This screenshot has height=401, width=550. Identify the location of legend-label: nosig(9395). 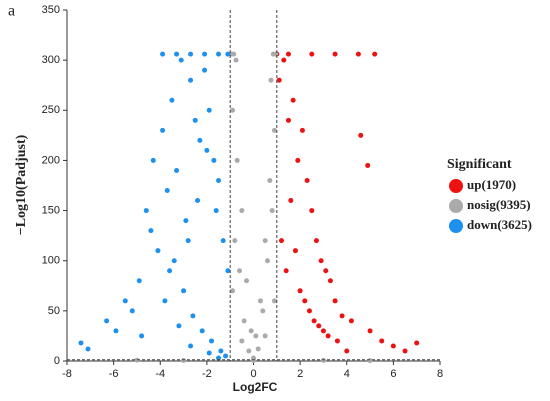
(499, 204).